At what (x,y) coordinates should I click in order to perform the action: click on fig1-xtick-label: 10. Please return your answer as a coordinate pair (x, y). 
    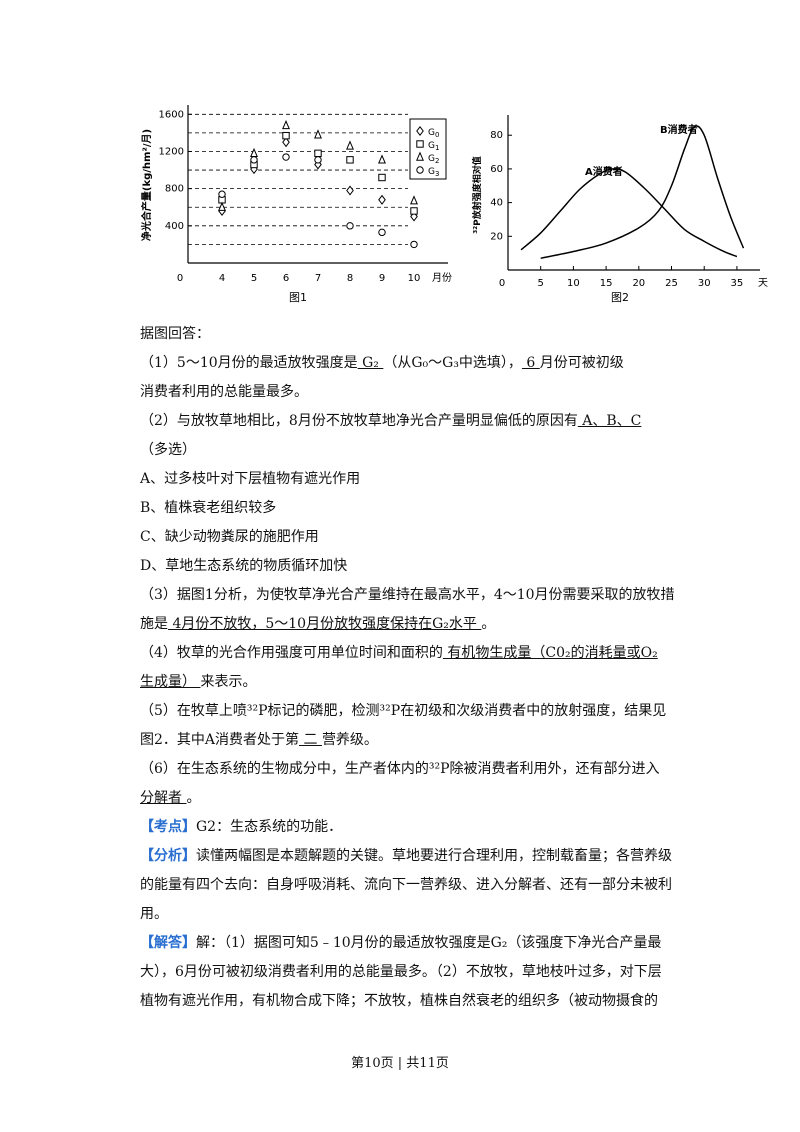
    Looking at the image, I should click on (414, 278).